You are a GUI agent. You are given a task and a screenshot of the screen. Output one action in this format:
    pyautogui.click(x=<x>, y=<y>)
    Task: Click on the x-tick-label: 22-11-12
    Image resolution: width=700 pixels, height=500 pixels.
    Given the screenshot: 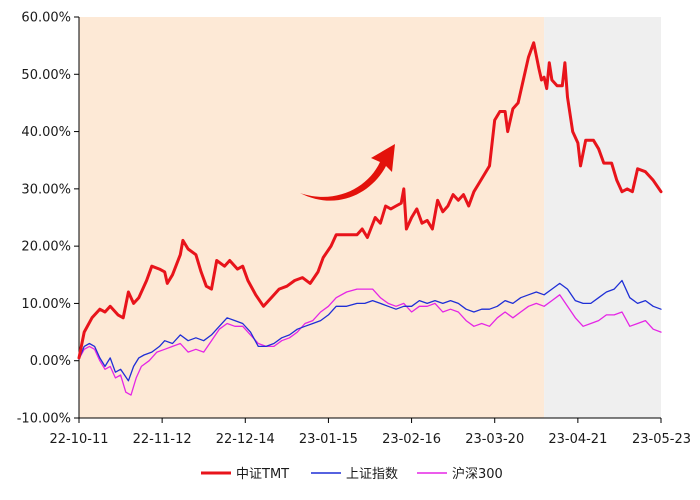 What is the action you would take?
    pyautogui.click(x=162, y=439)
    